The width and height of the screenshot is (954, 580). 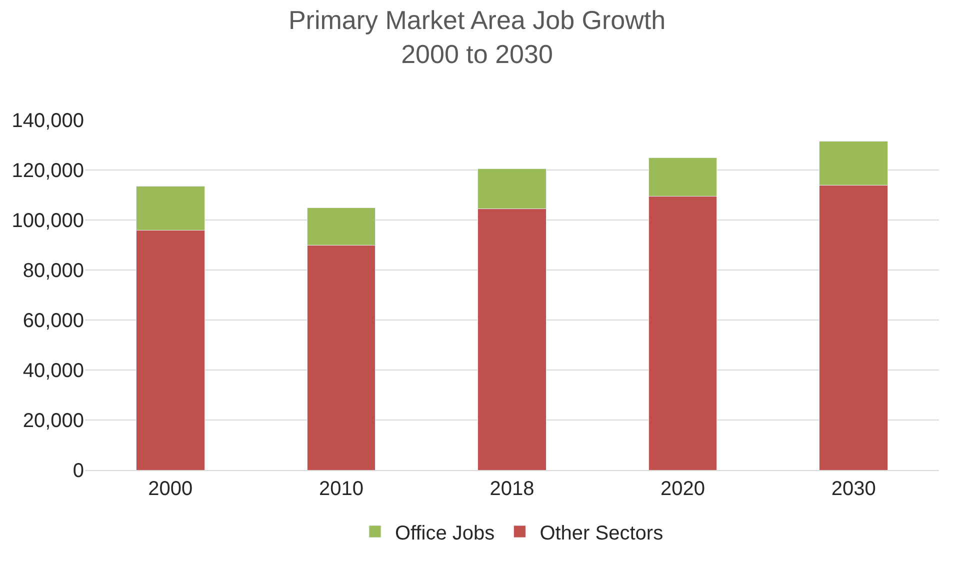 I want to click on y-tick-label: 100,000, so click(x=48, y=221).